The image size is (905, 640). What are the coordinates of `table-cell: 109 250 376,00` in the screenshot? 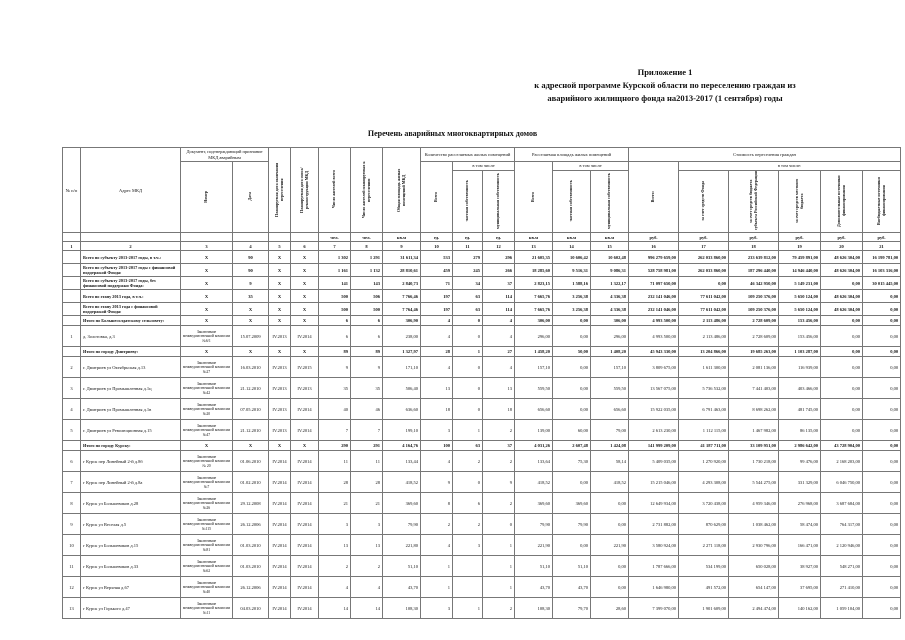 It's located at (754, 296).